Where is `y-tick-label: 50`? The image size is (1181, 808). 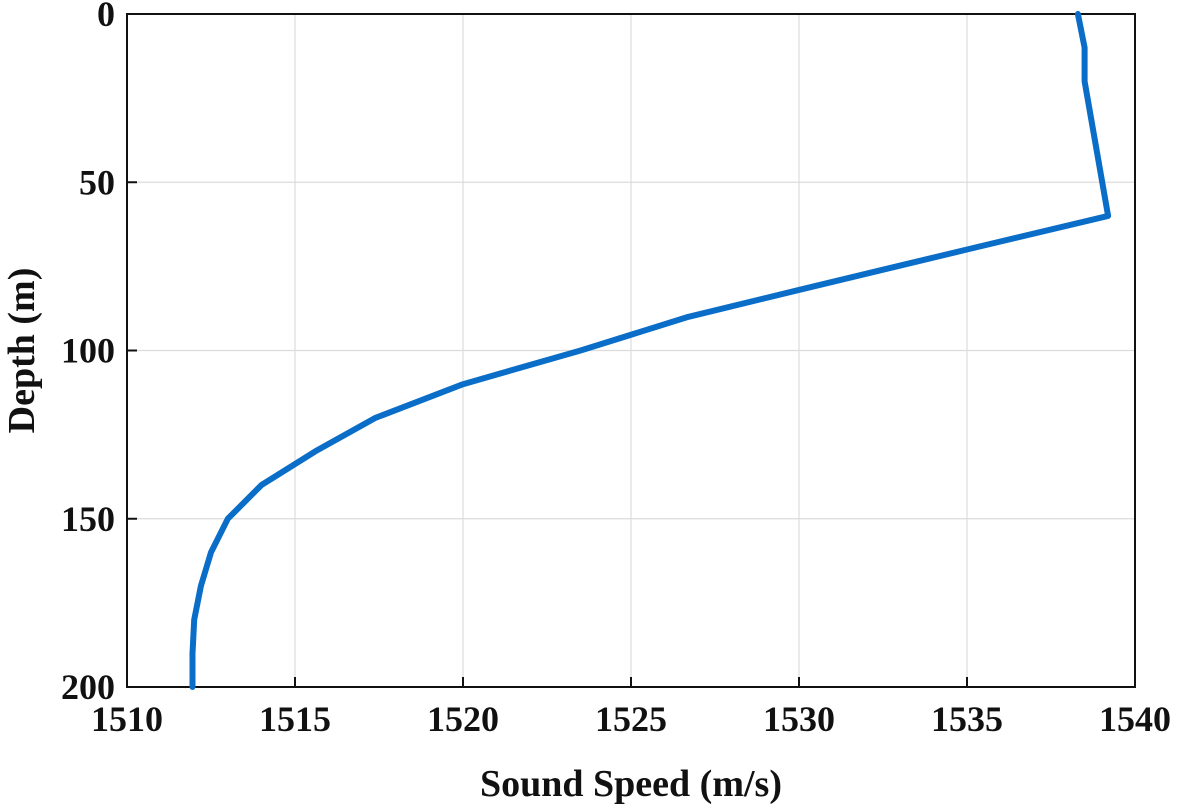
y-tick-label: 50 is located at coordinates (97, 182).